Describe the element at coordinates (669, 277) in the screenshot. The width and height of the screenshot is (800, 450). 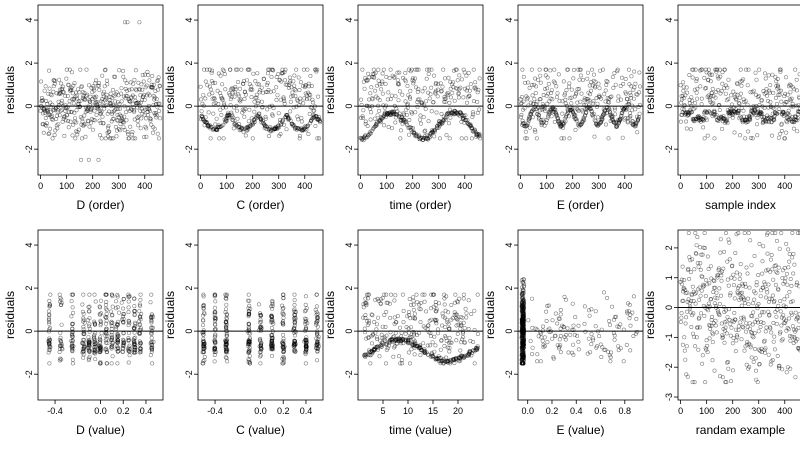
I see `y-tick-label: 1` at that location.